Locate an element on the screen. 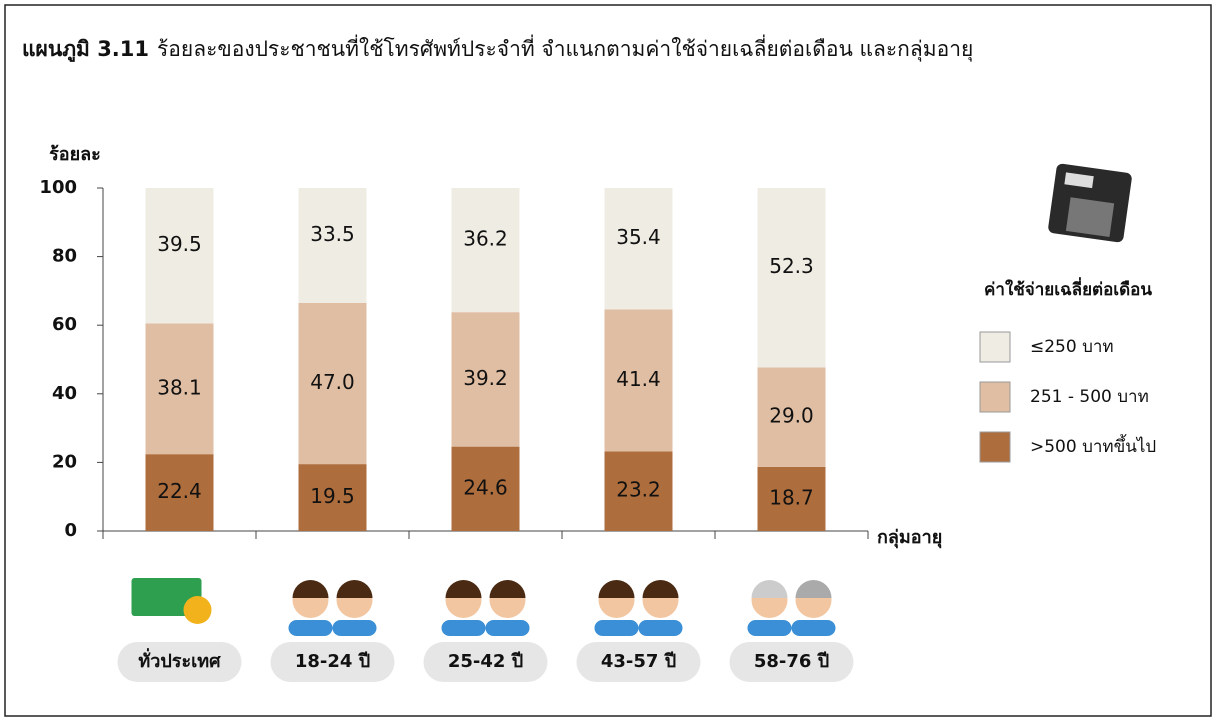 Image resolution: width=1217 pixels, height=726 pixels. x-tick-label: 25-42 ปี is located at coordinates (485, 661).